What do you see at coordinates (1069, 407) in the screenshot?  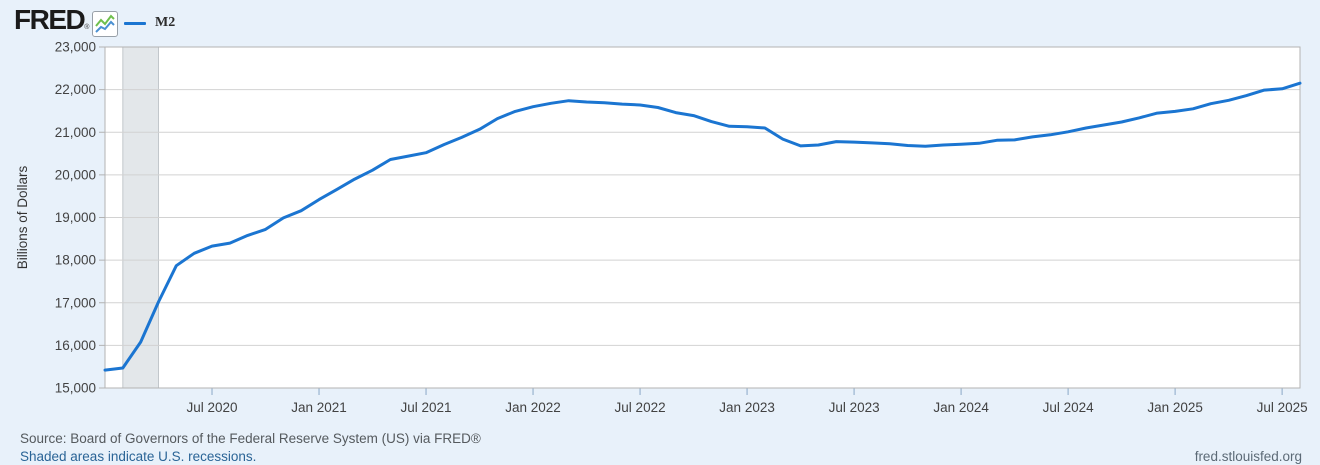 I see `x-tick-label: Jul 2024` at bounding box center [1069, 407].